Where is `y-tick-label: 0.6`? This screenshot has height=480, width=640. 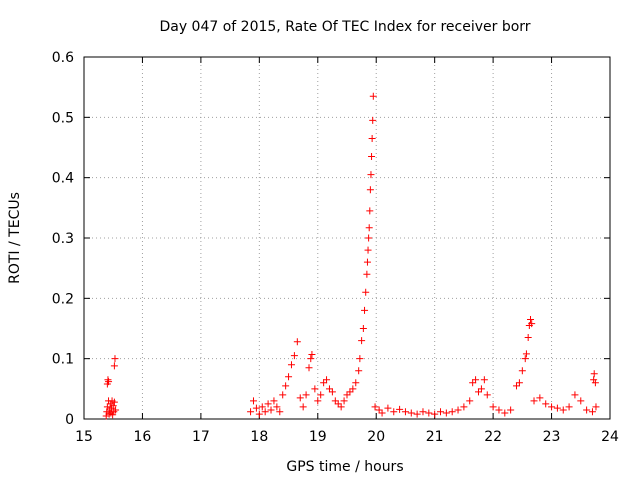
y-tick-label: 0.6 is located at coordinates (63, 58).